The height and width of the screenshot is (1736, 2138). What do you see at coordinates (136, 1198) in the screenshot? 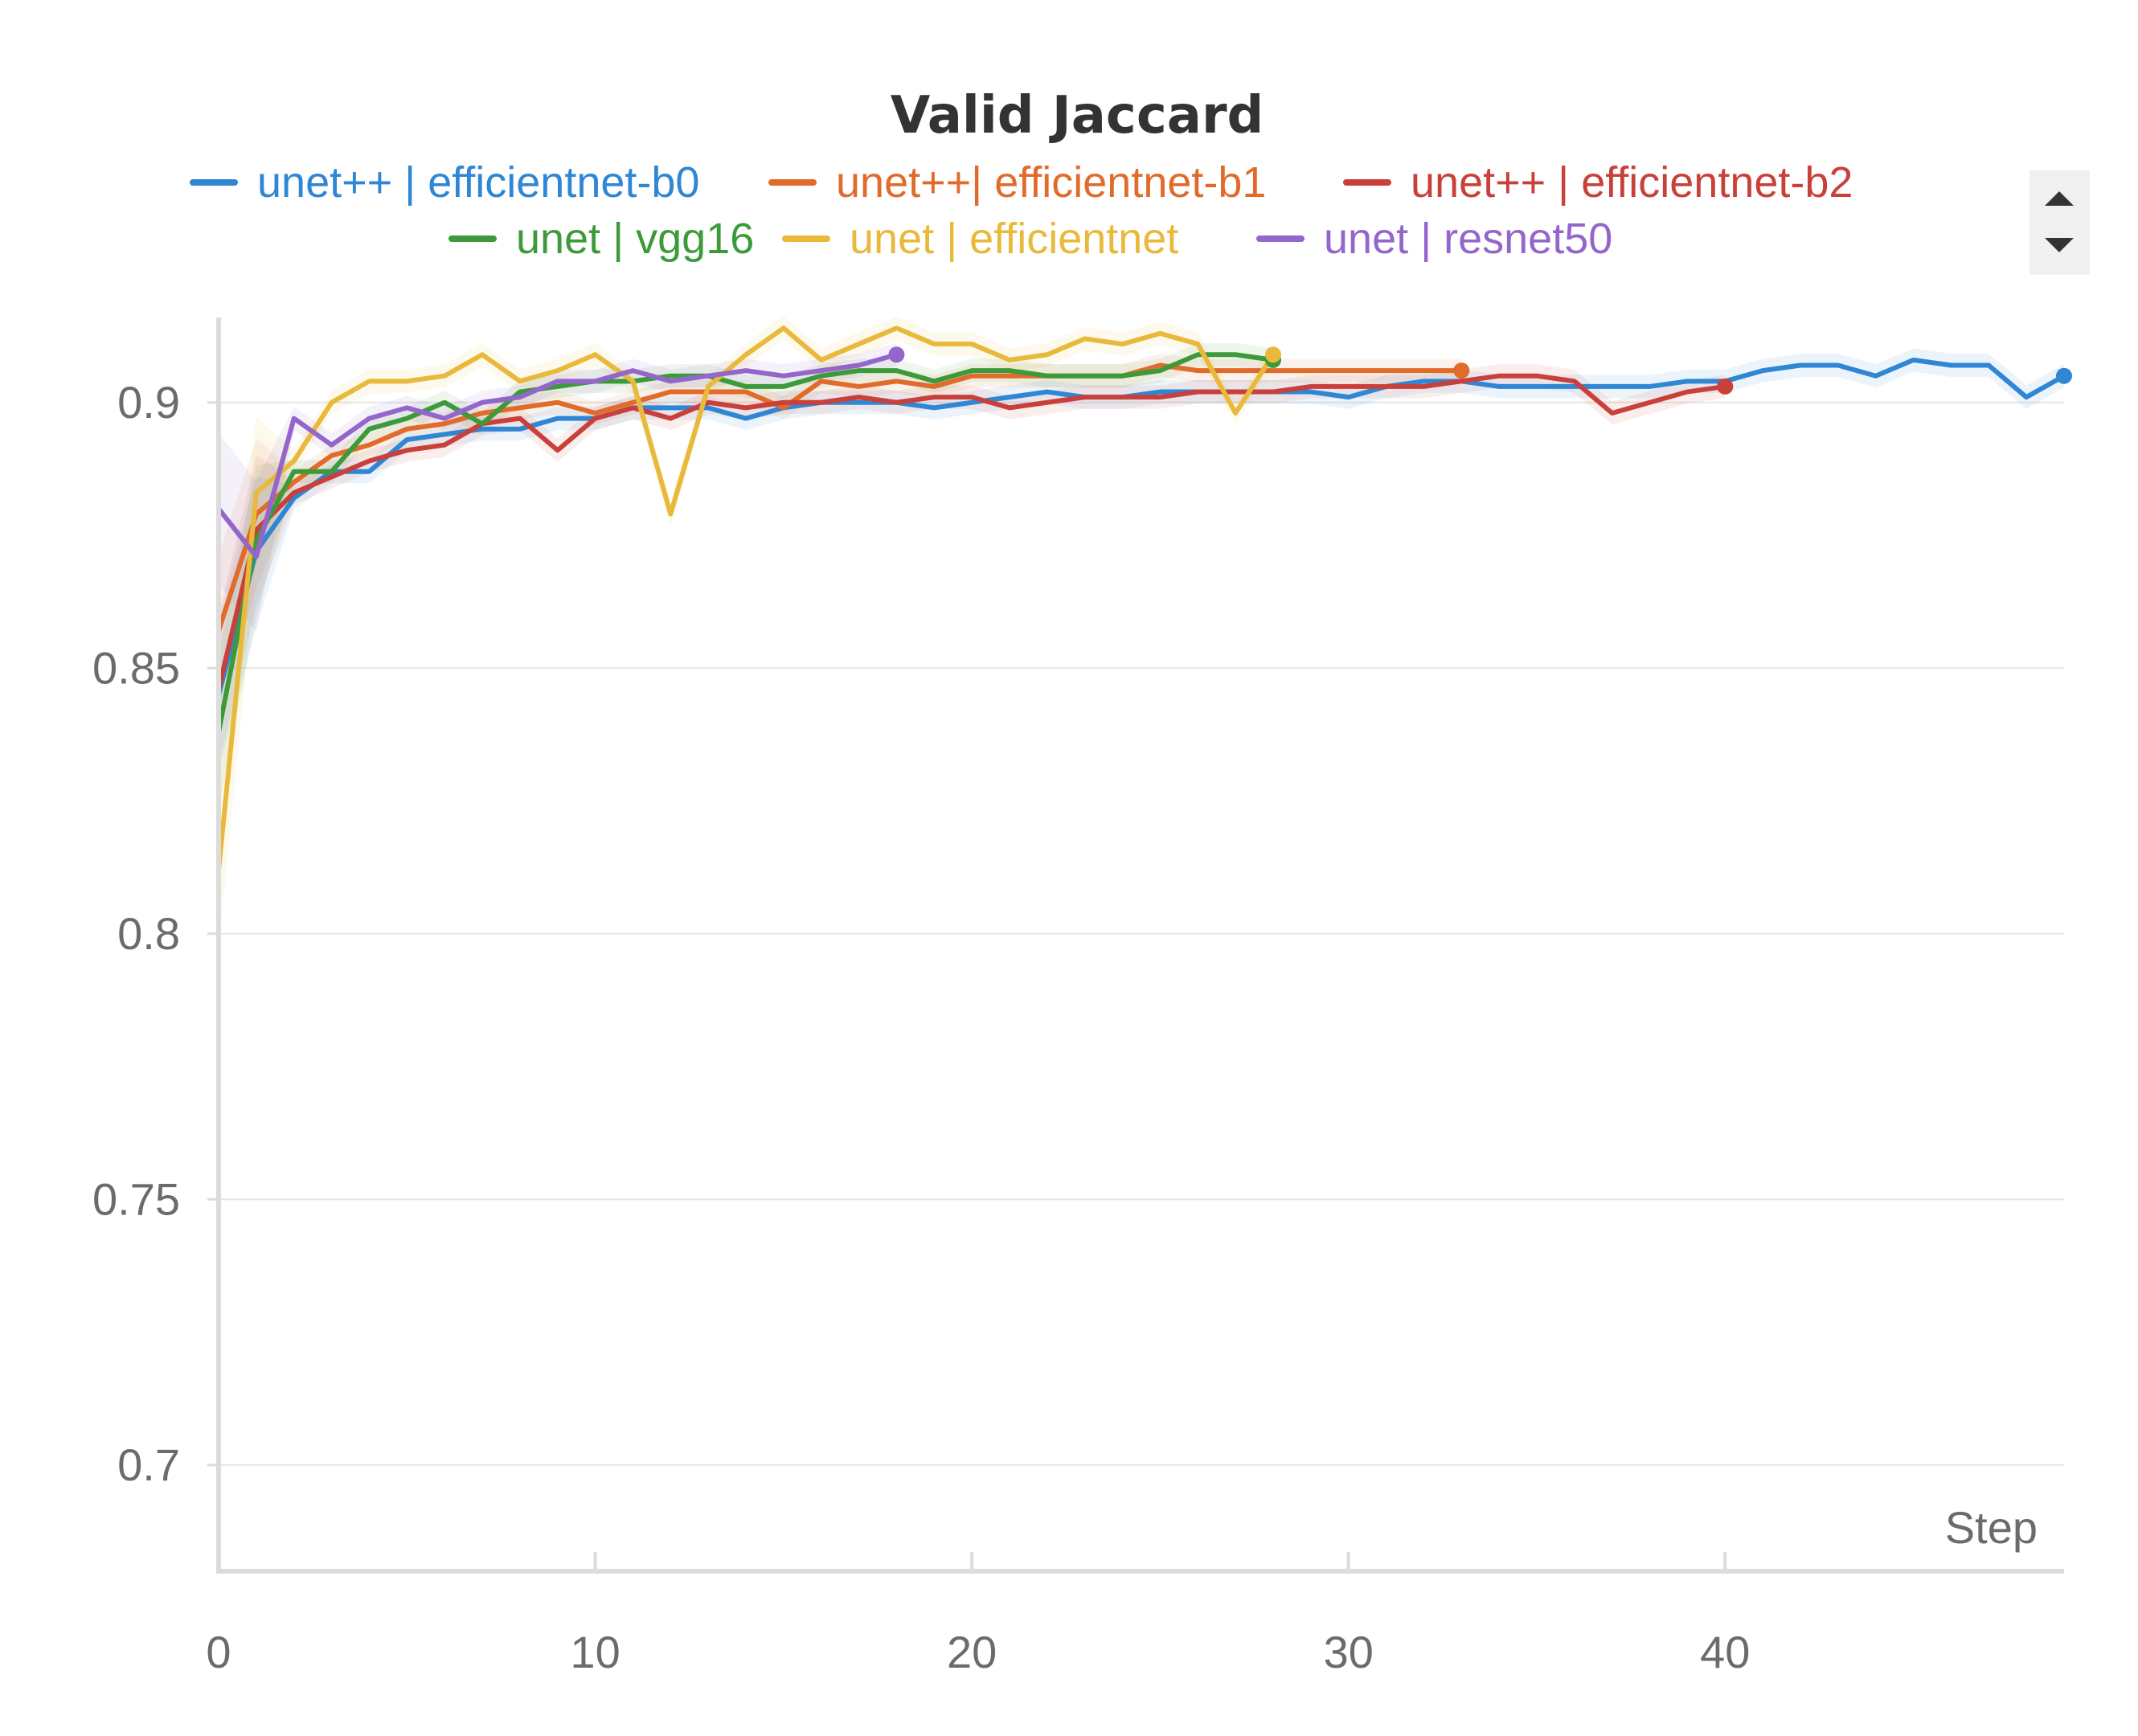
I see `y-tick-label: 0.75` at bounding box center [136, 1198].